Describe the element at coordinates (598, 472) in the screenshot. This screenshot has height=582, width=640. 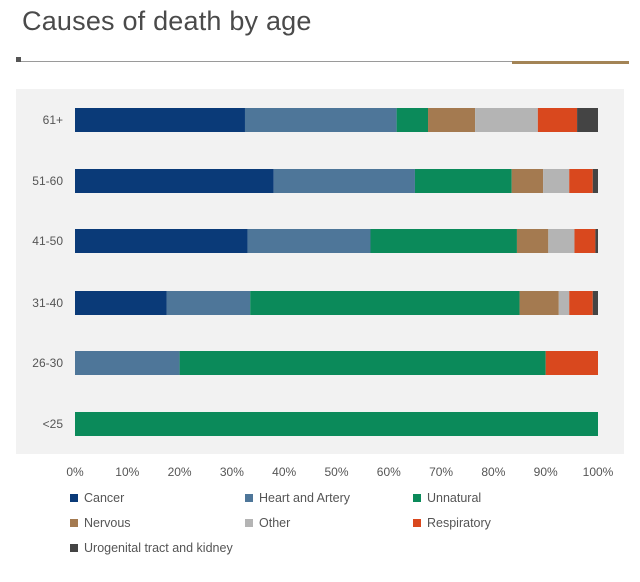
I see `x-tick-label: 100%` at that location.